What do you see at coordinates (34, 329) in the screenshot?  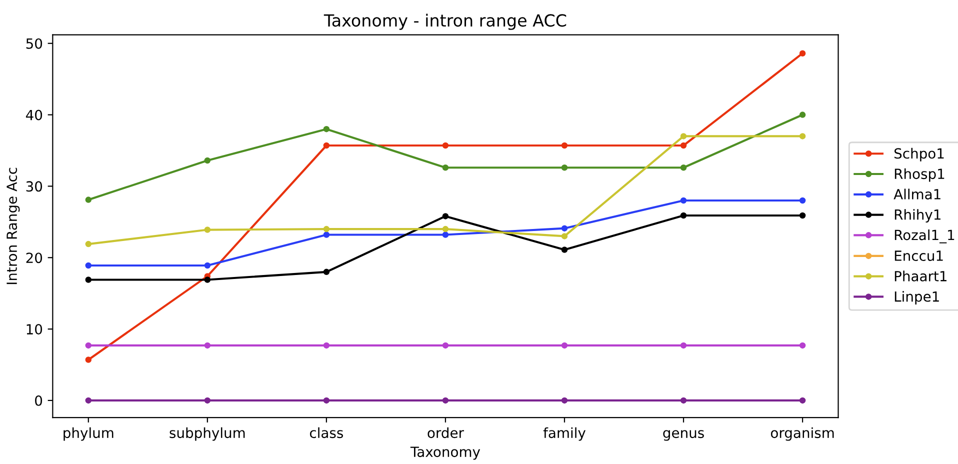 I see `y-tick-label: 10` at bounding box center [34, 329].